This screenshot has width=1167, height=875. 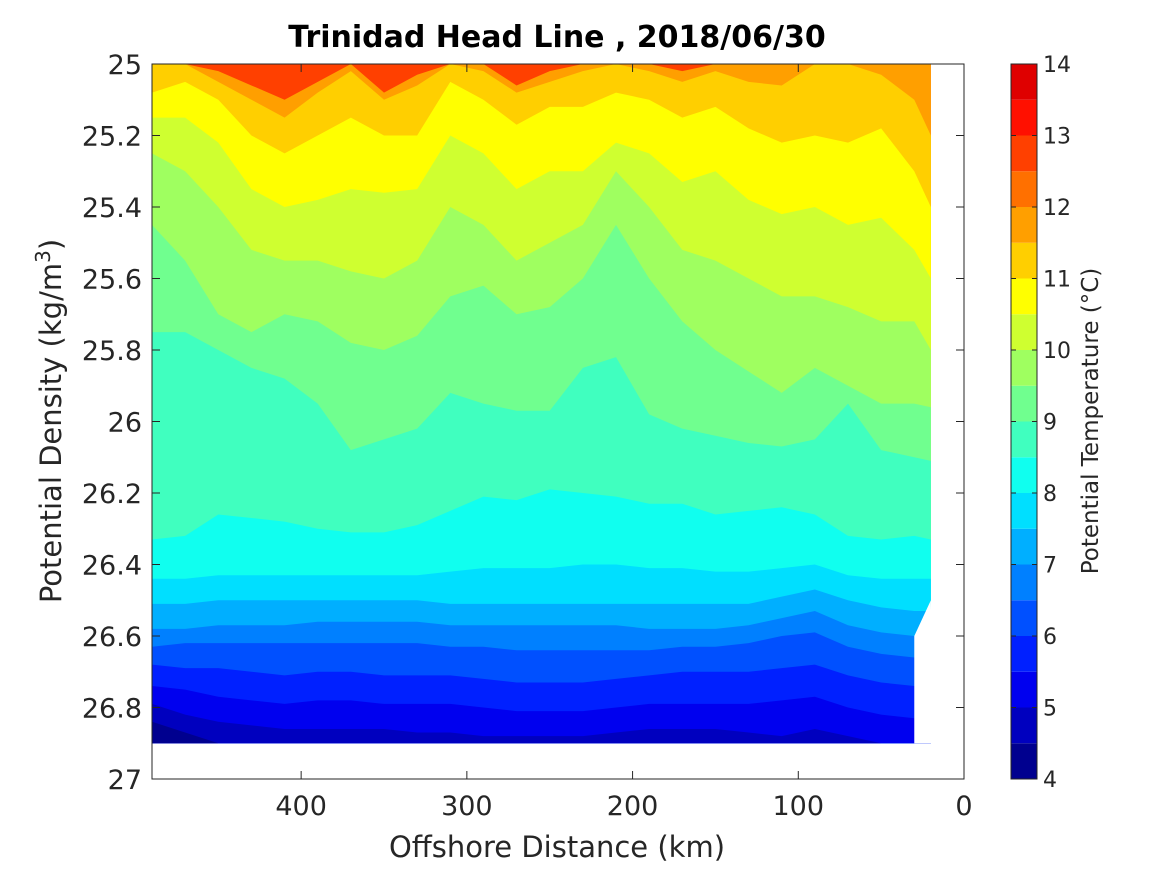 I want to click on colorbar-tick-label: 13, so click(x=1057, y=137).